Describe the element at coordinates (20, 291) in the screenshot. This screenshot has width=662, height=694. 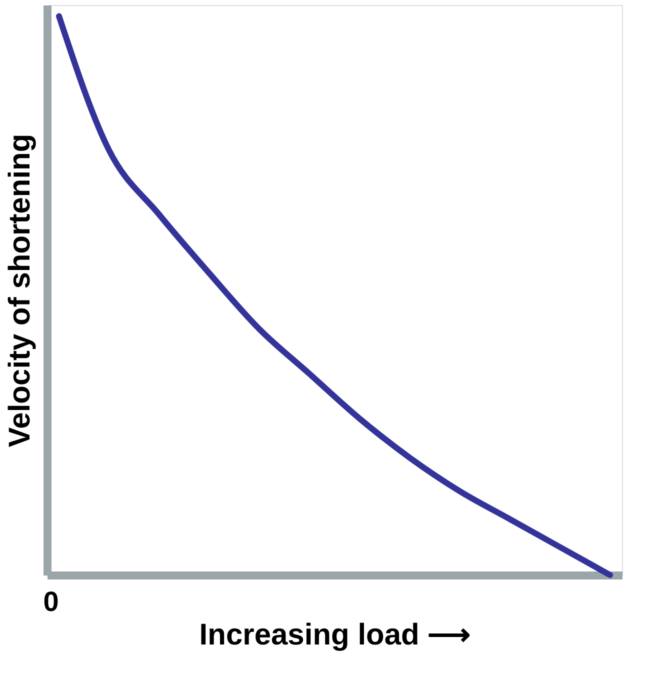
I see `y-axis-title: Velocity of shortening` at that location.